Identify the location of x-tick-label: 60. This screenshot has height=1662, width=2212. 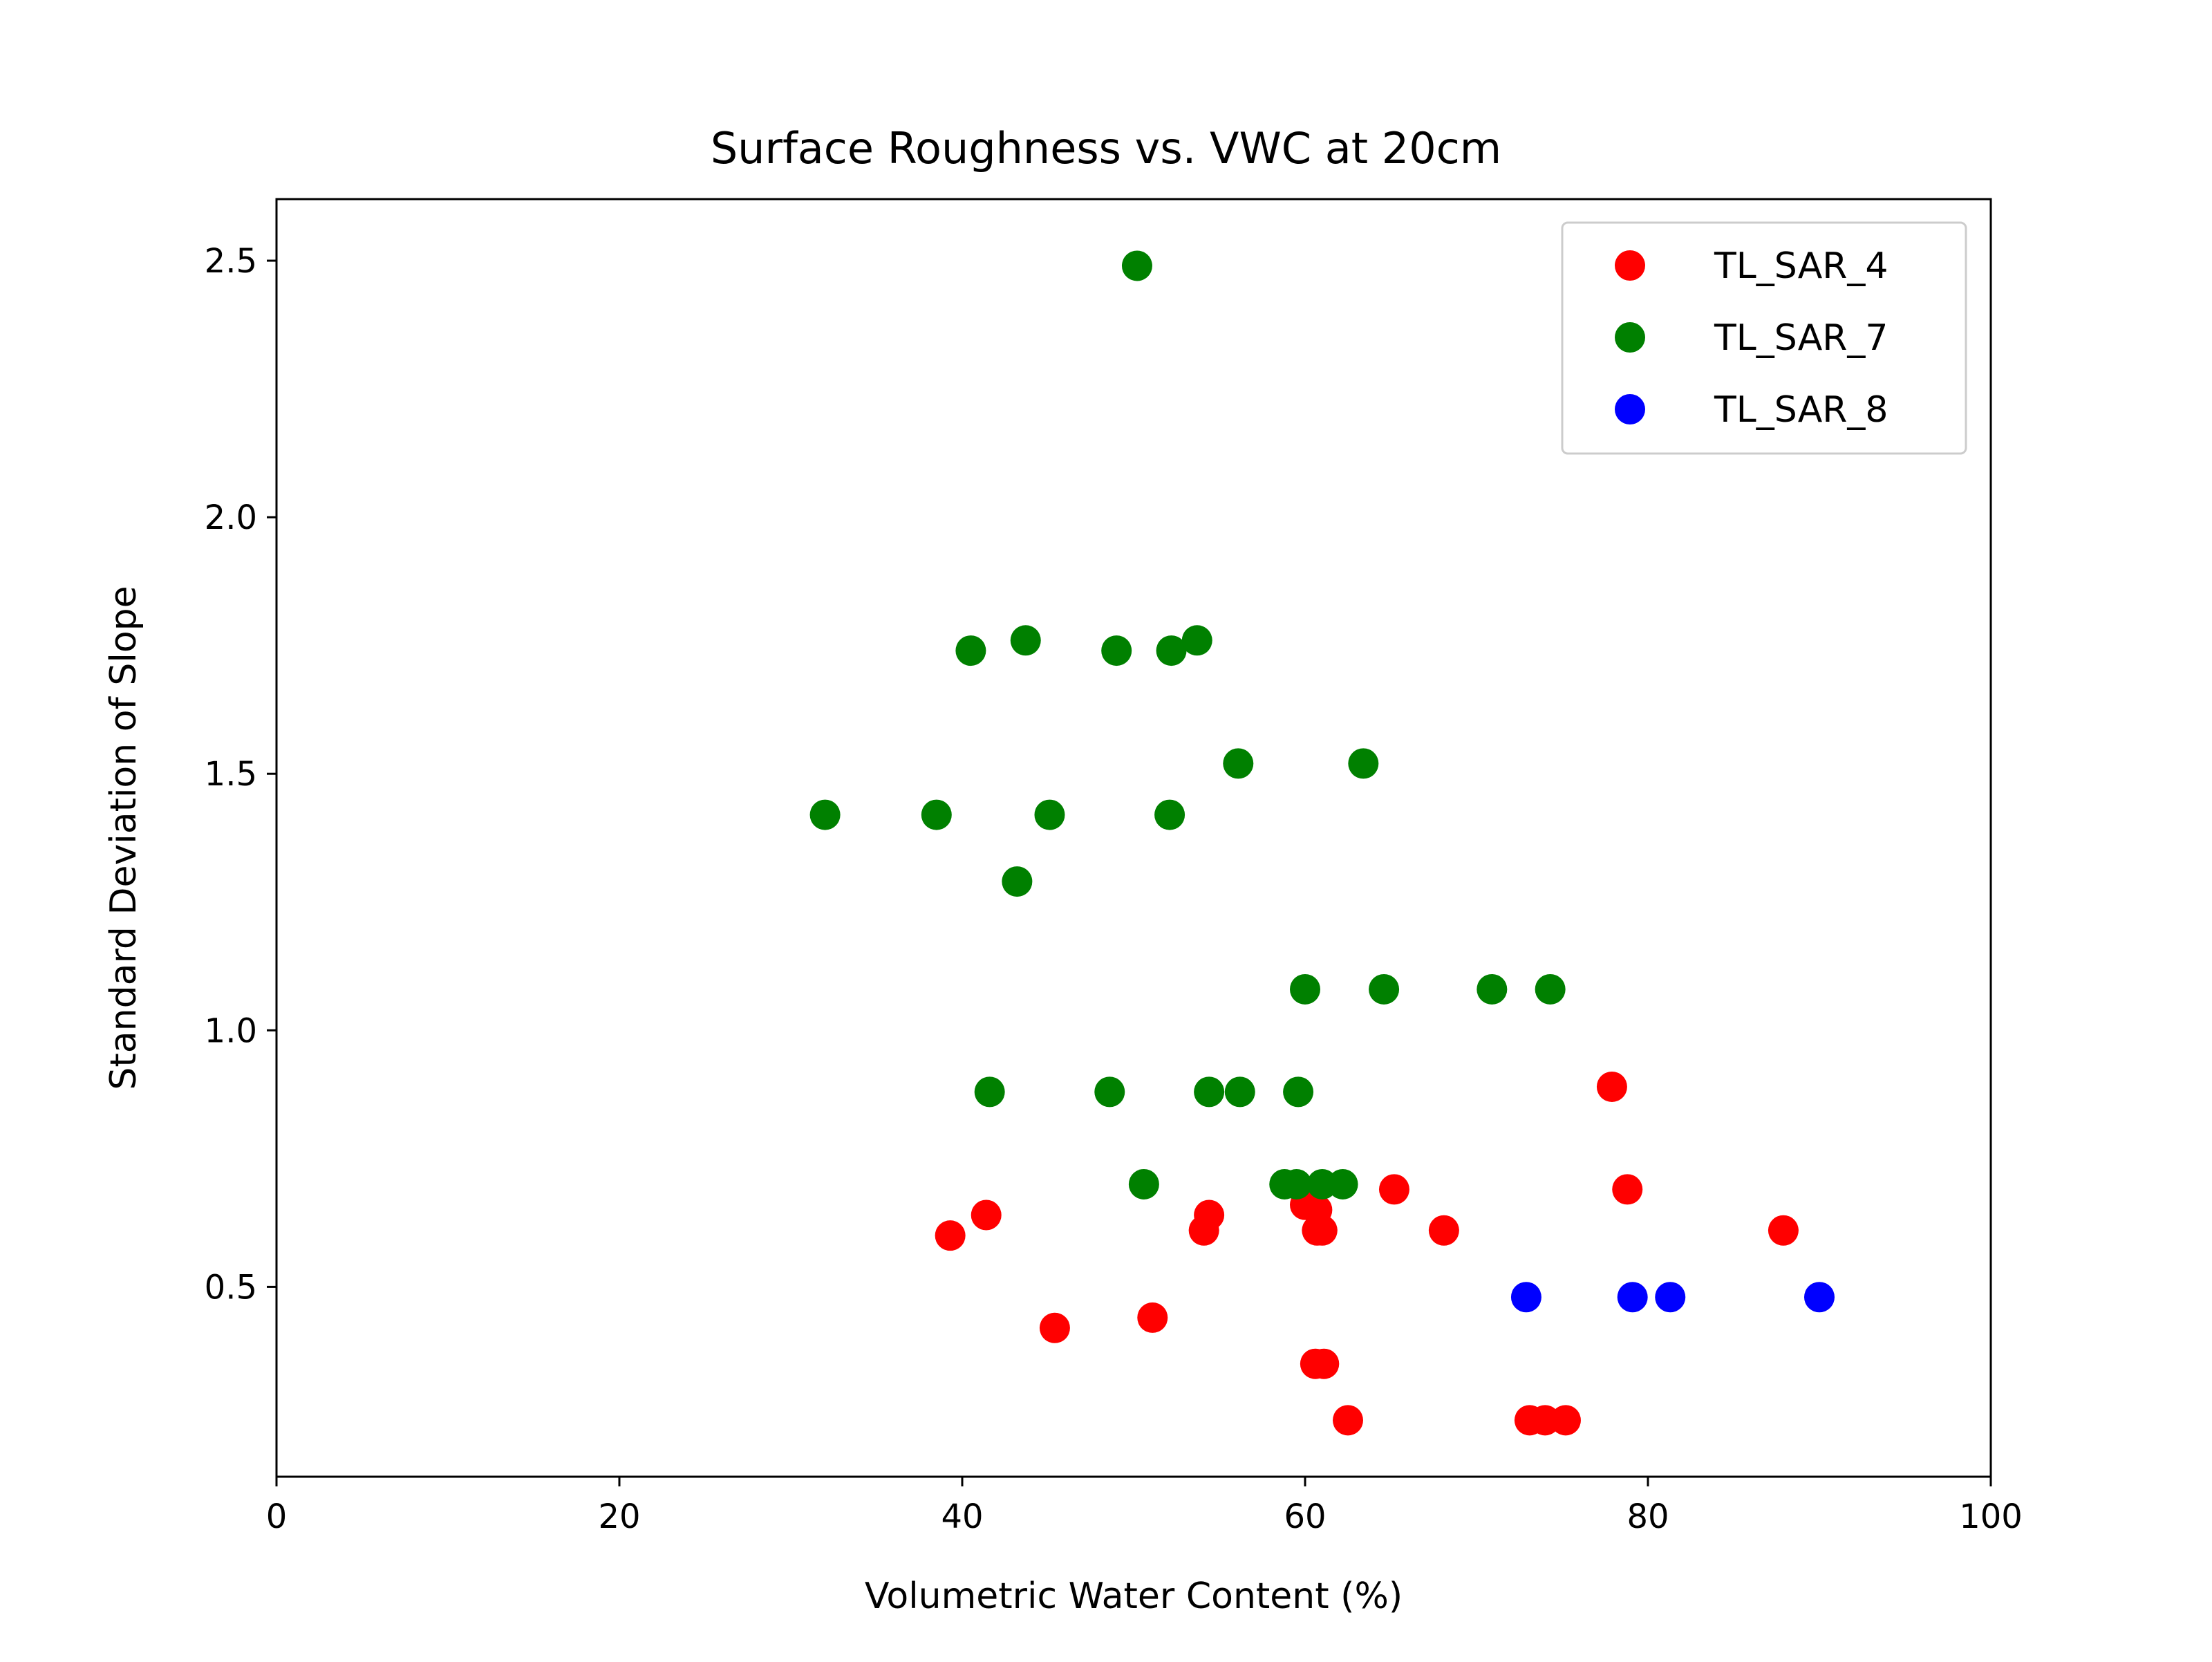
(1305, 1517).